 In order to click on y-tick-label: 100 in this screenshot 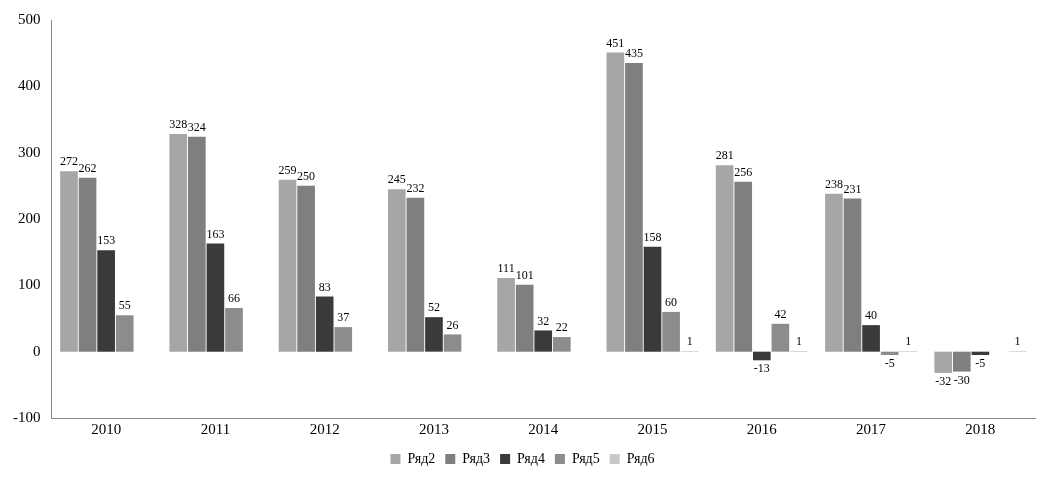, I will do `click(29, 284)`.